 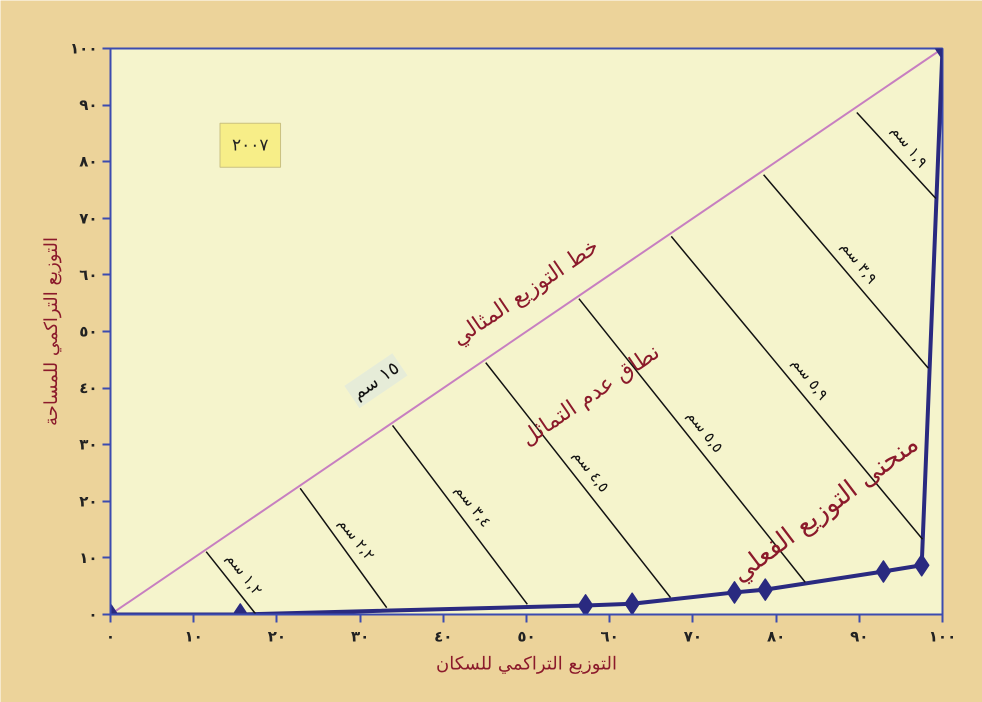 I want to click on annotation: منحنى التوزيع الفعلي, so click(x=825, y=508).